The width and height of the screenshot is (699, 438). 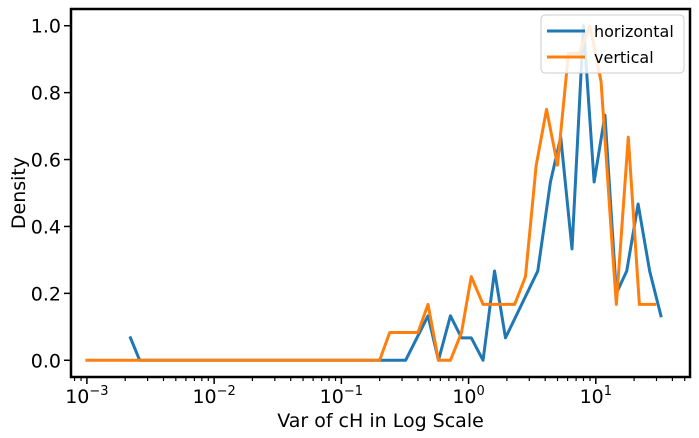 I want to click on y-tick-label: 0.8, so click(x=46, y=94).